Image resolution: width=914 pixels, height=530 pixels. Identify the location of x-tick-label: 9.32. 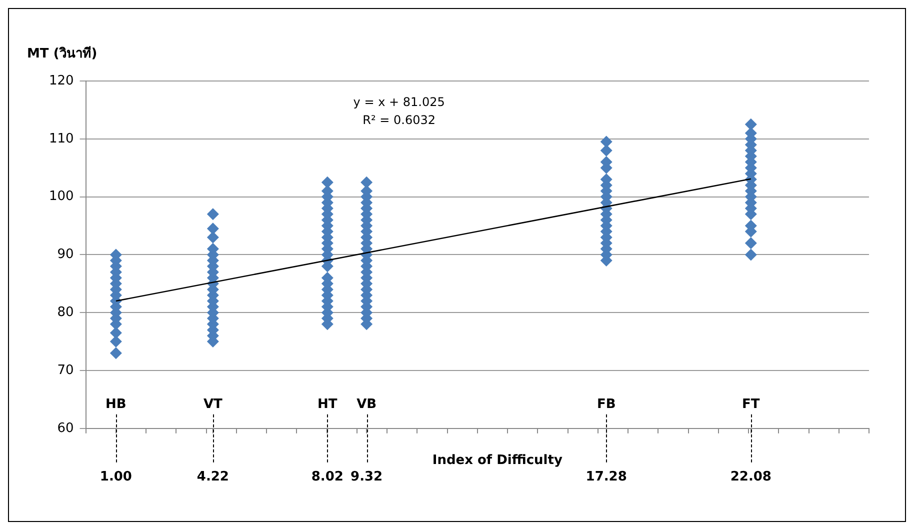
(366, 477).